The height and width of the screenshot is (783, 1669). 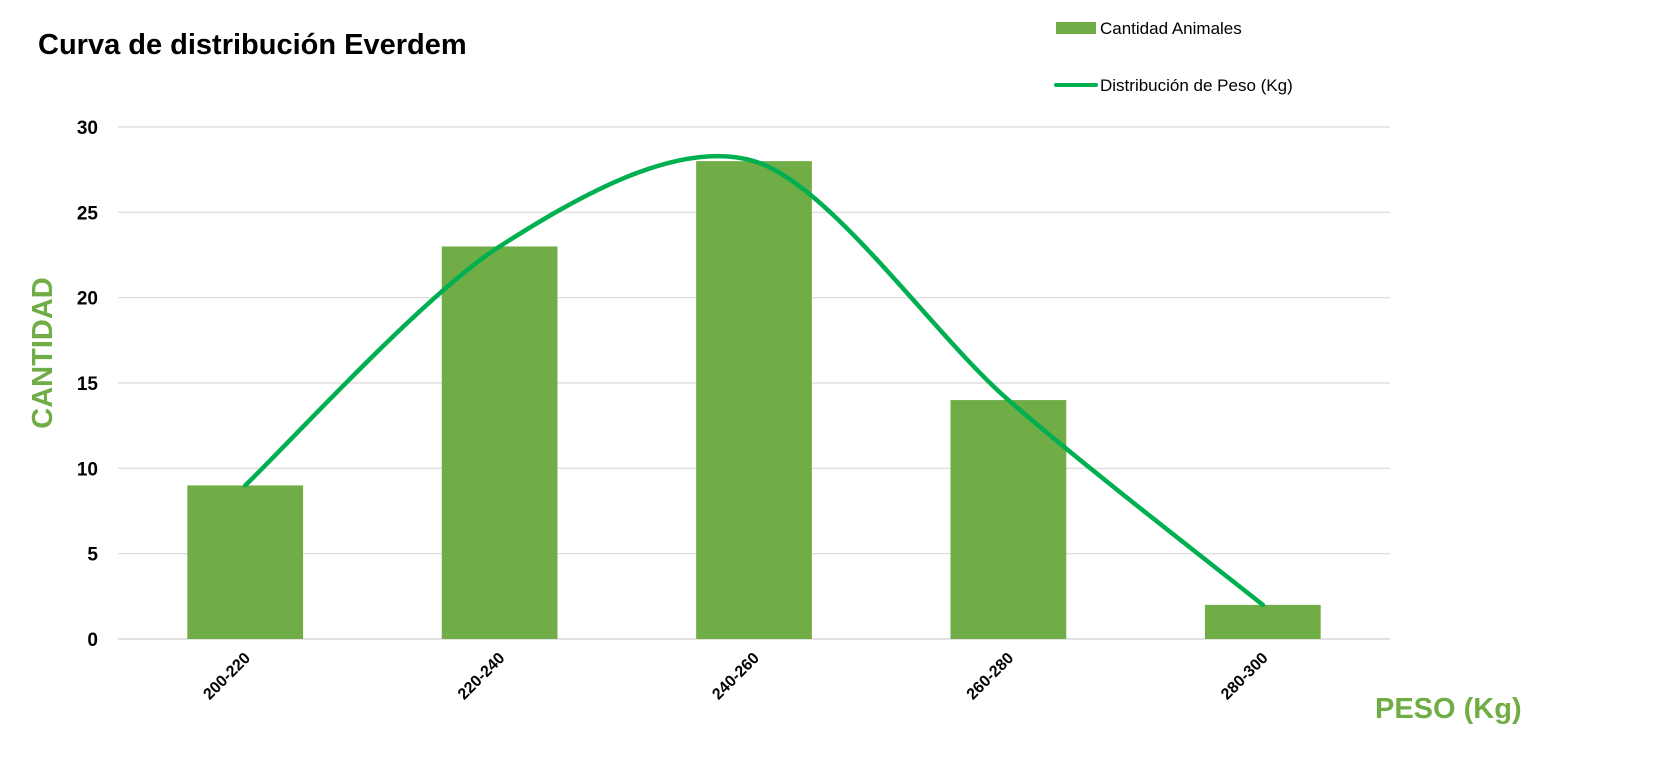 I want to click on y-tick-label-0: 0, so click(x=92, y=640).